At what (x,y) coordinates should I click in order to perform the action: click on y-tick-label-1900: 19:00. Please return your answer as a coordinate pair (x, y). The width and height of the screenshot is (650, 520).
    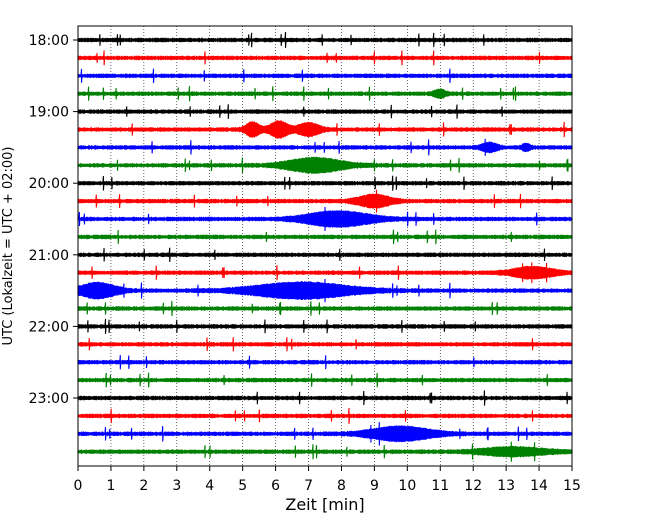
    Looking at the image, I should click on (49, 113).